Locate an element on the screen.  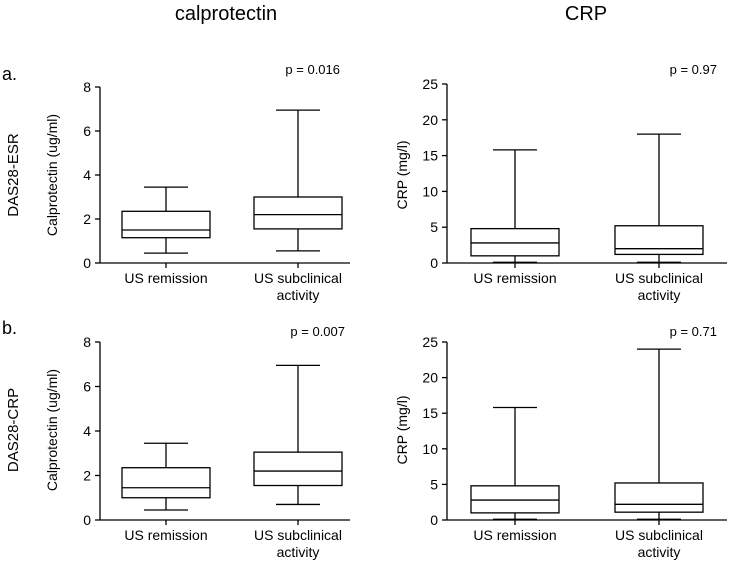
p-value: p = 0.016 is located at coordinates (312, 69).